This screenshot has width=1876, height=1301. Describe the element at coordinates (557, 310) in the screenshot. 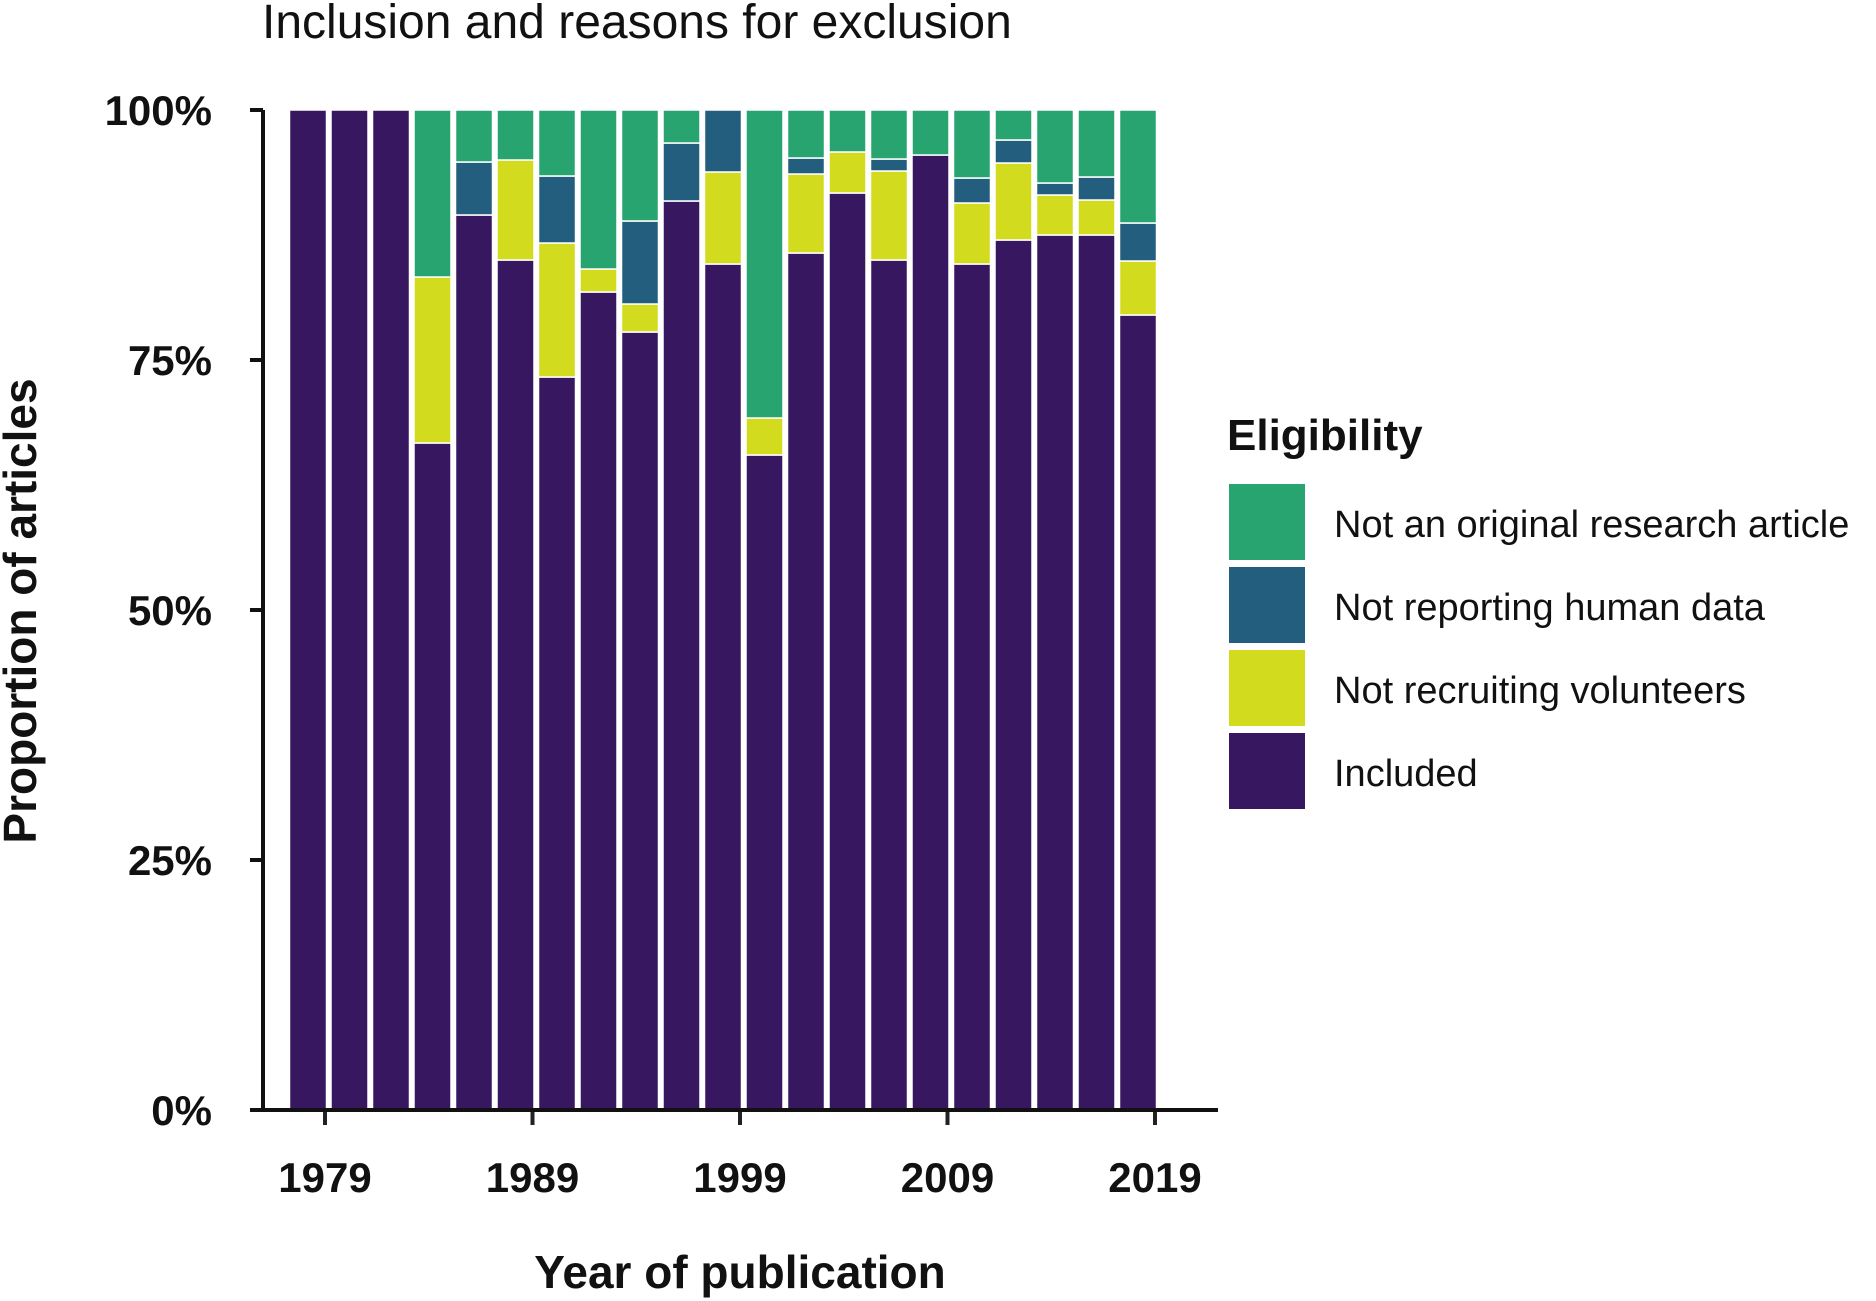

I see `bar-1991-not-recruiting-volunteers` at that location.